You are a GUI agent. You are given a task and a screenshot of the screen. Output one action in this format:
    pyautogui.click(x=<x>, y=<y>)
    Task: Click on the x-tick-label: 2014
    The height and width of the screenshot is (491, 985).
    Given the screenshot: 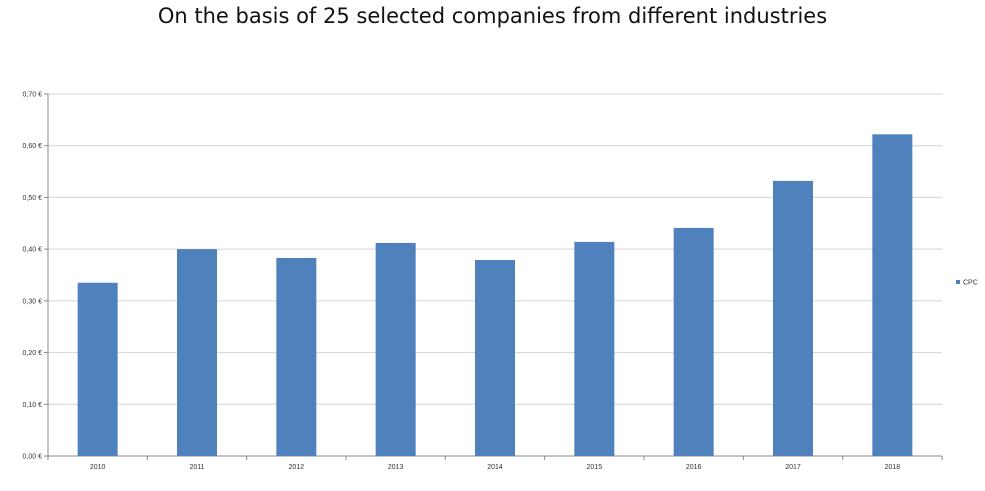 What is the action you would take?
    pyautogui.click(x=495, y=467)
    